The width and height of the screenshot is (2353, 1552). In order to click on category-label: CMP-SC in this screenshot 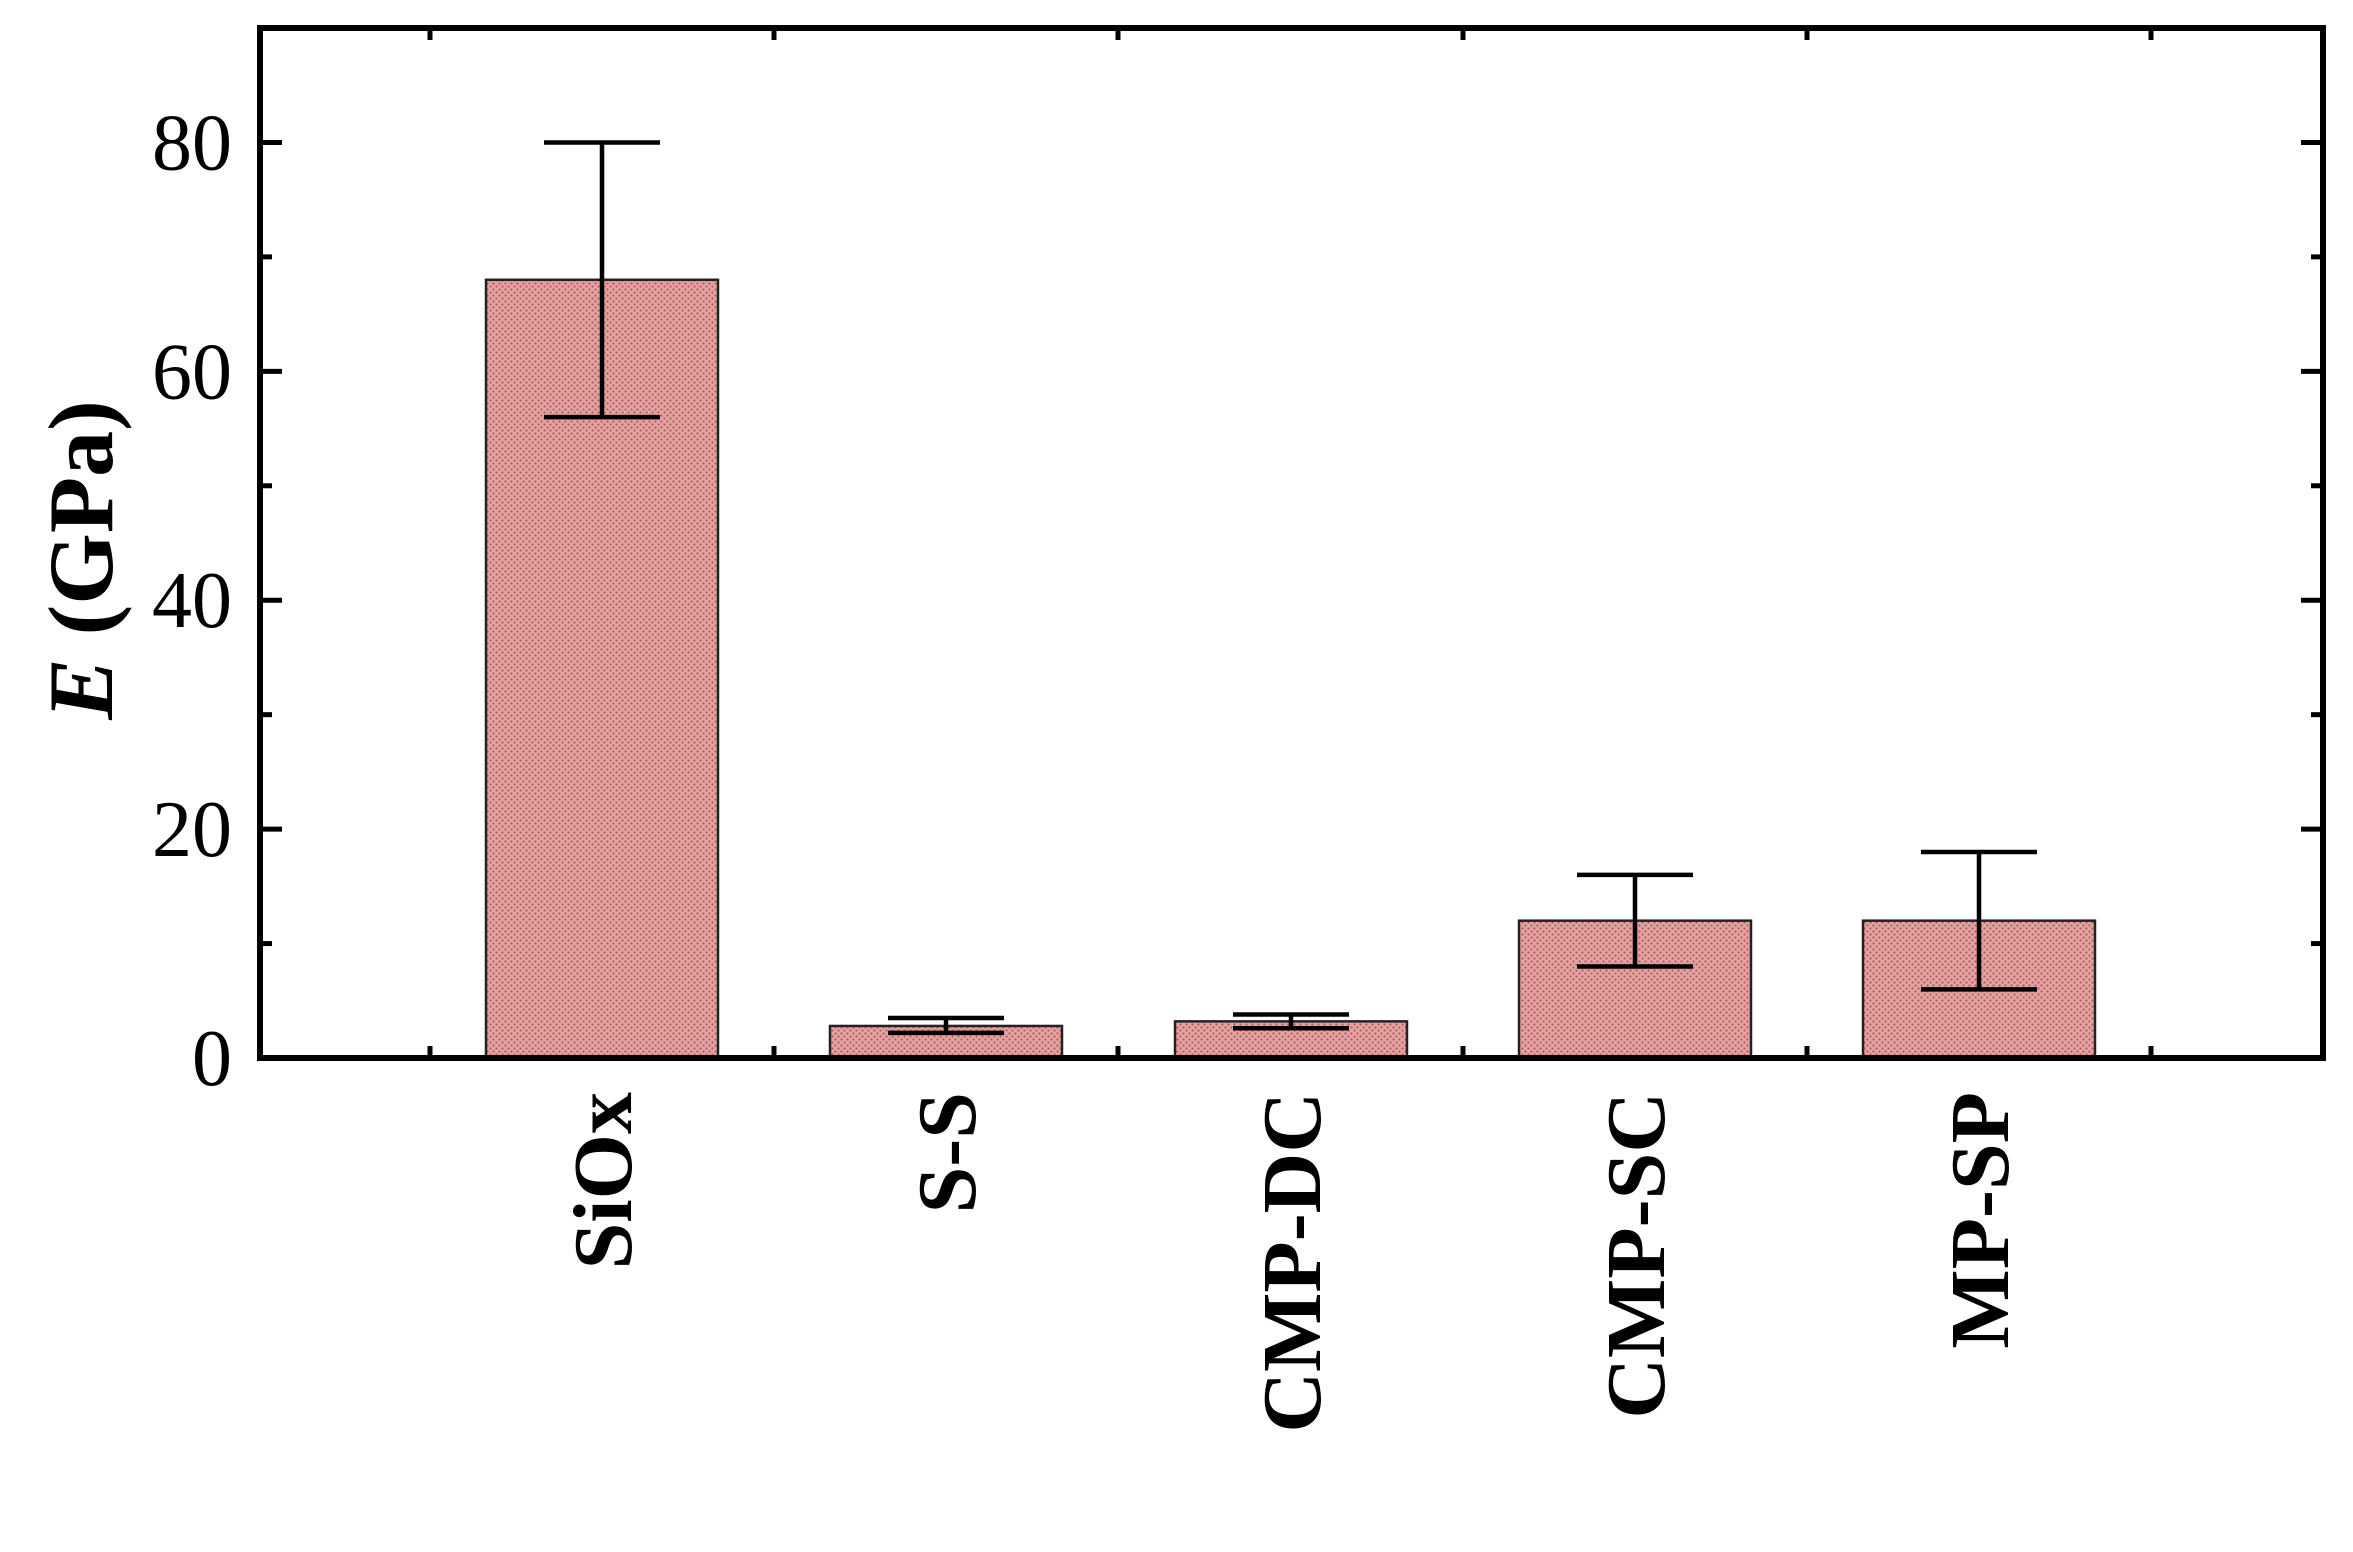, I will do `click(1636, 1255)`.